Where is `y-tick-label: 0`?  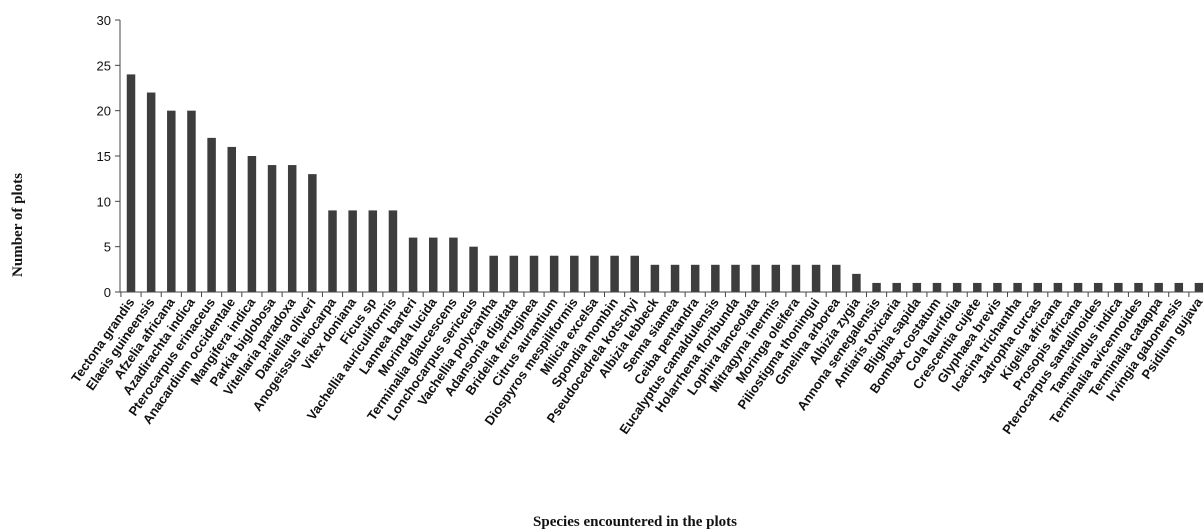 y-tick-label: 0 is located at coordinates (107, 292).